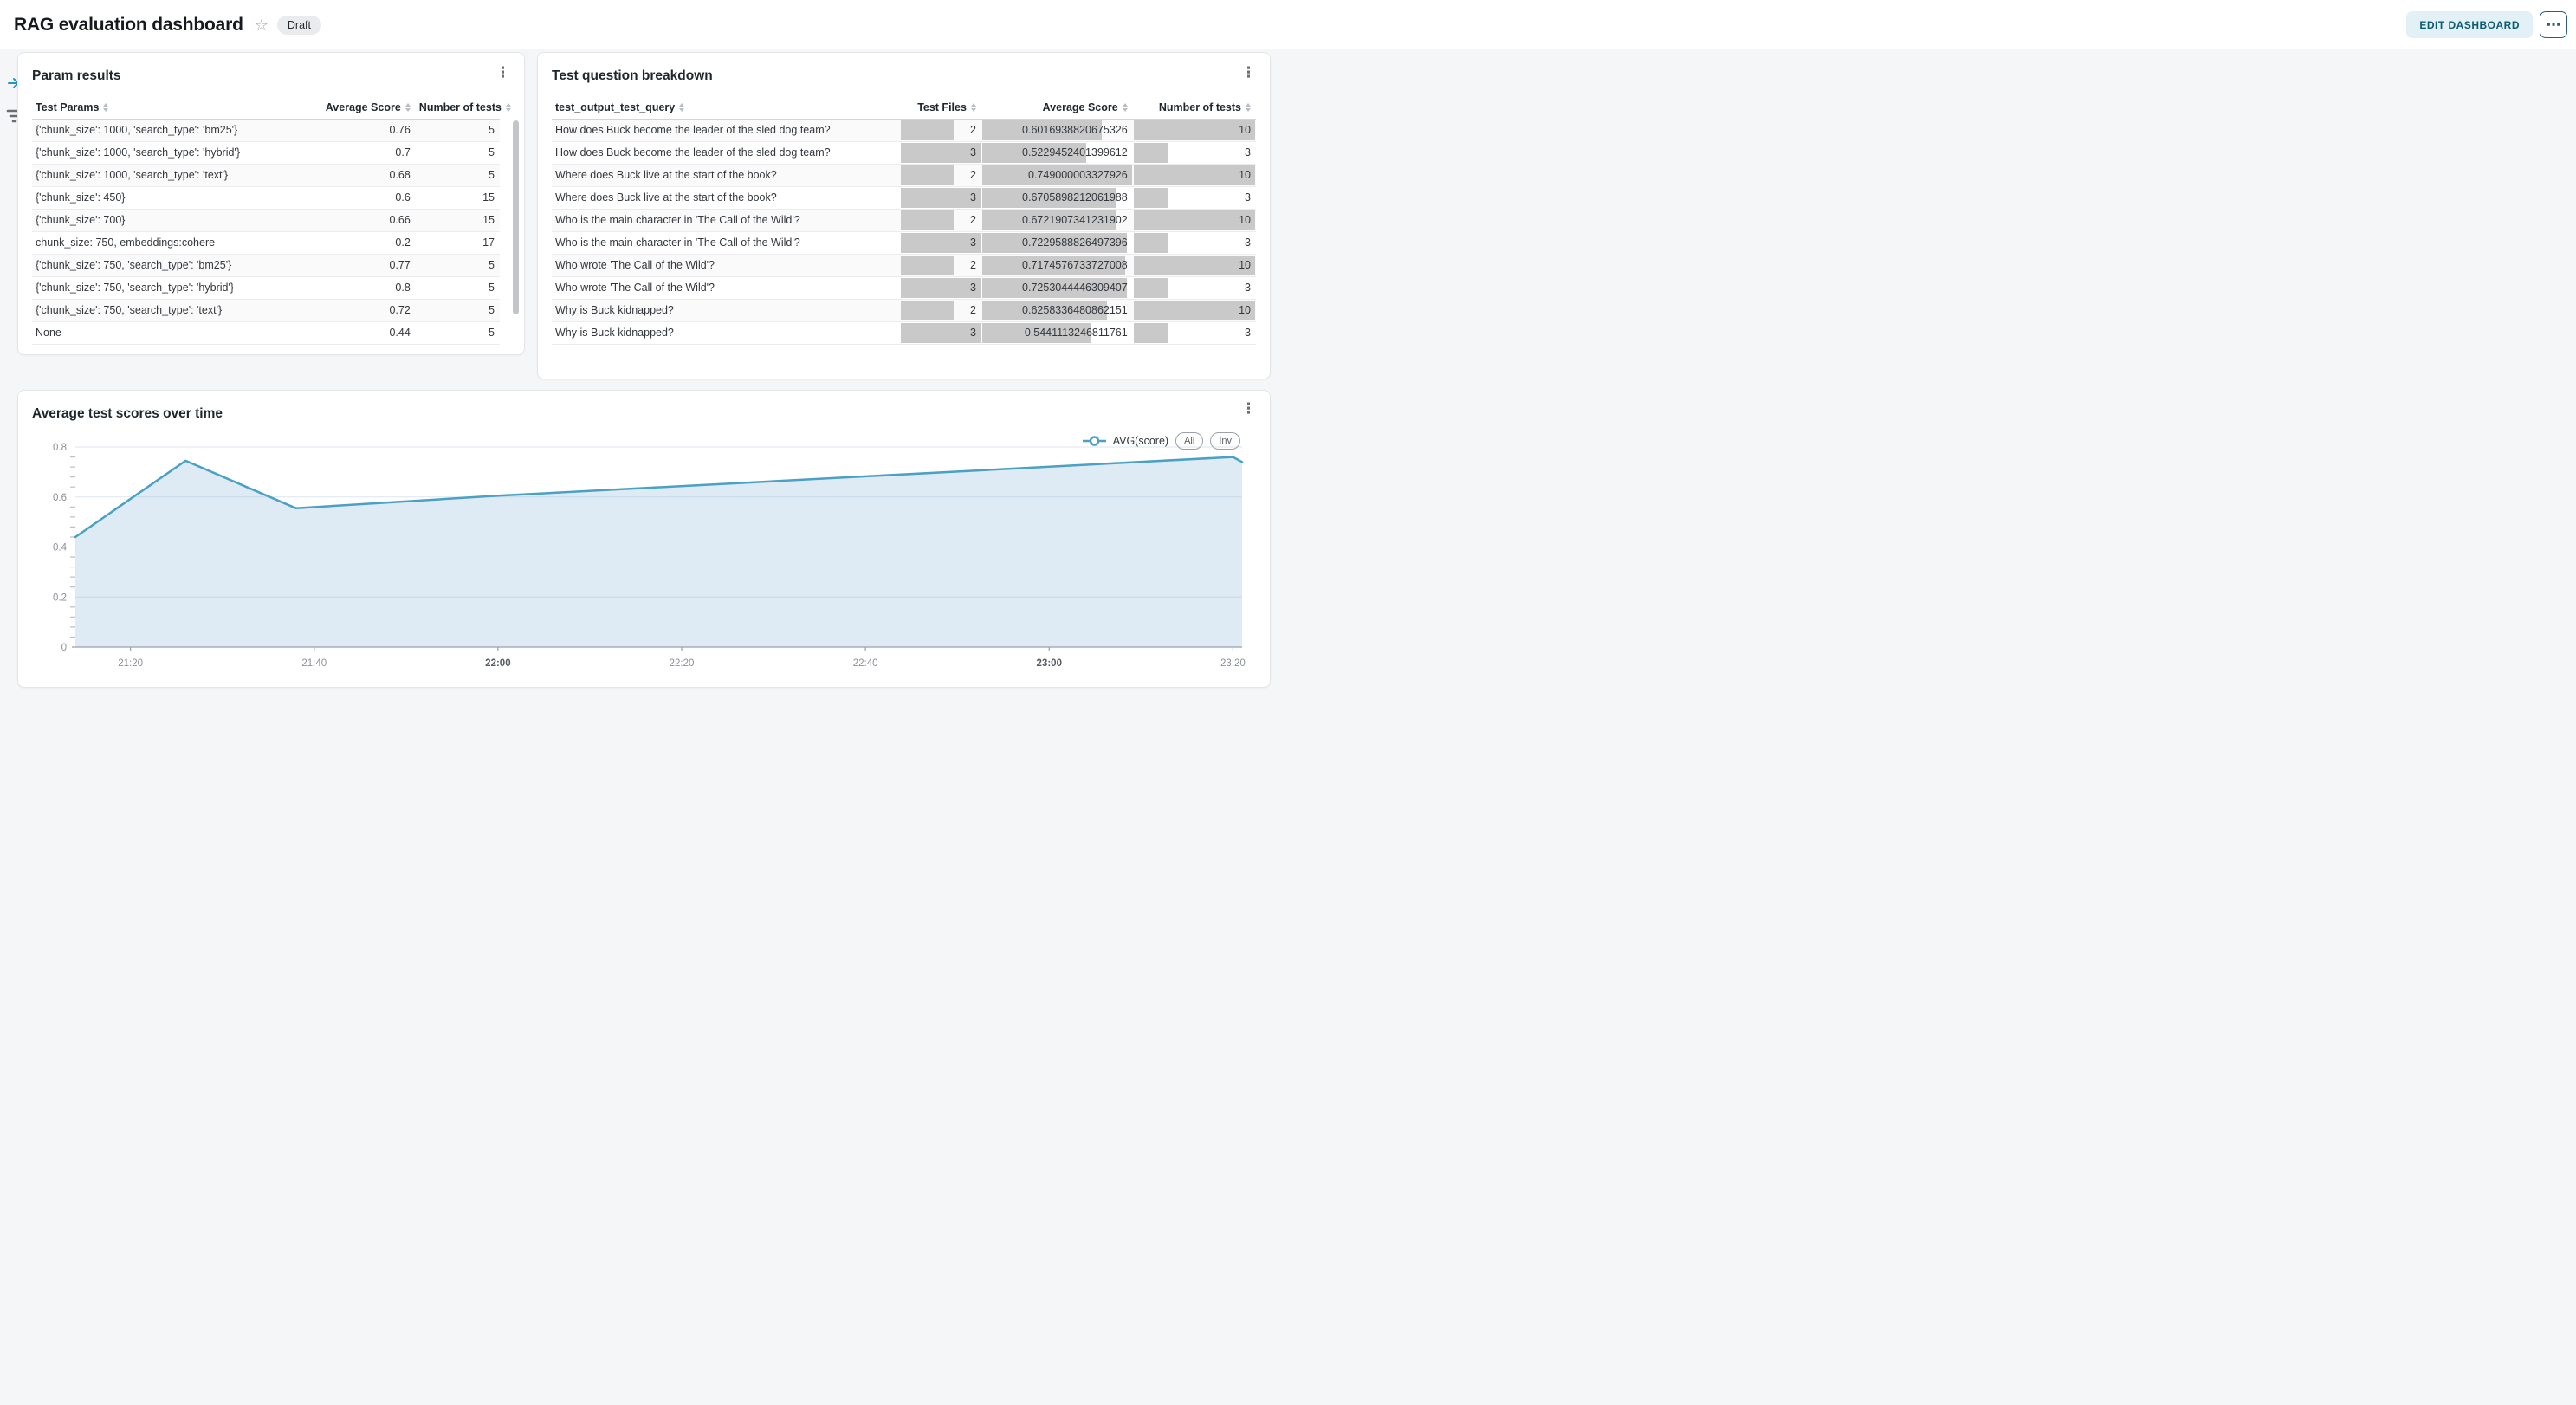  I want to click on score-cell: 0.72, so click(355, 310).